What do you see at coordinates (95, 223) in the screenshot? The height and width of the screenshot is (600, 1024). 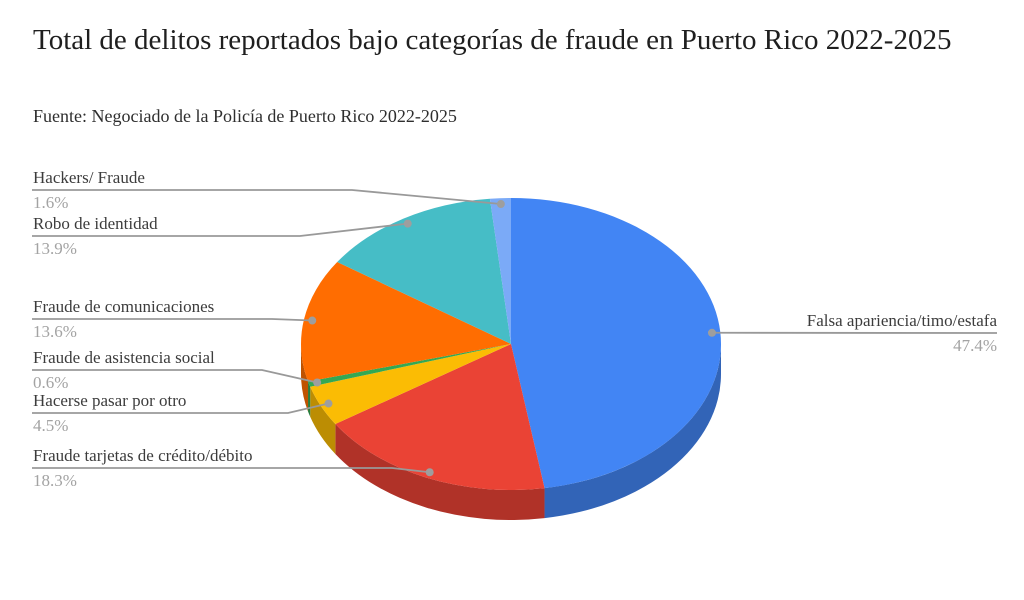 I see `slice-label: Robo de identidad` at bounding box center [95, 223].